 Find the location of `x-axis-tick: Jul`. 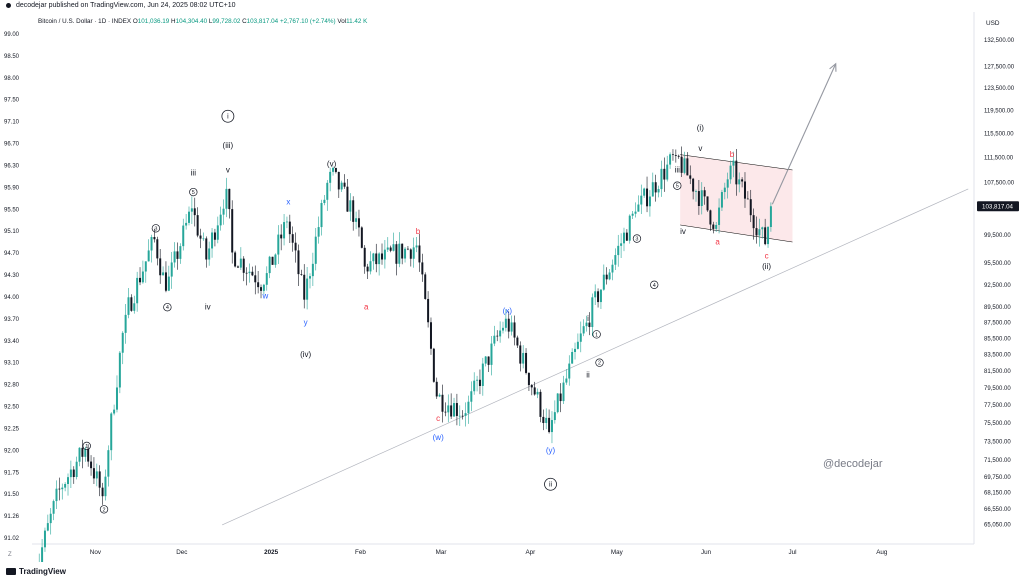

x-axis-tick: Jul is located at coordinates (792, 552).